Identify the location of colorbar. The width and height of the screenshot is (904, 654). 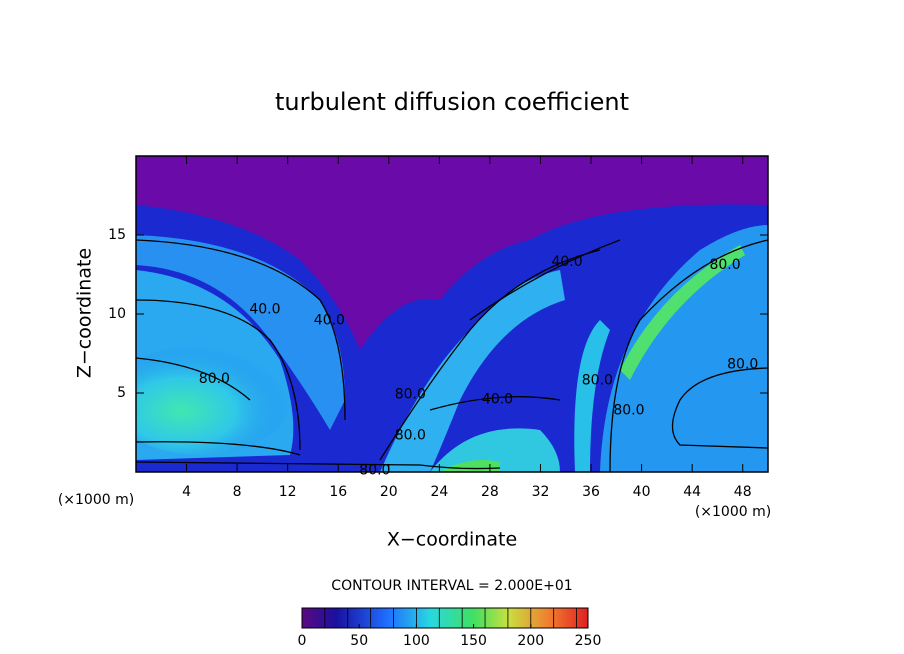
(445, 618).